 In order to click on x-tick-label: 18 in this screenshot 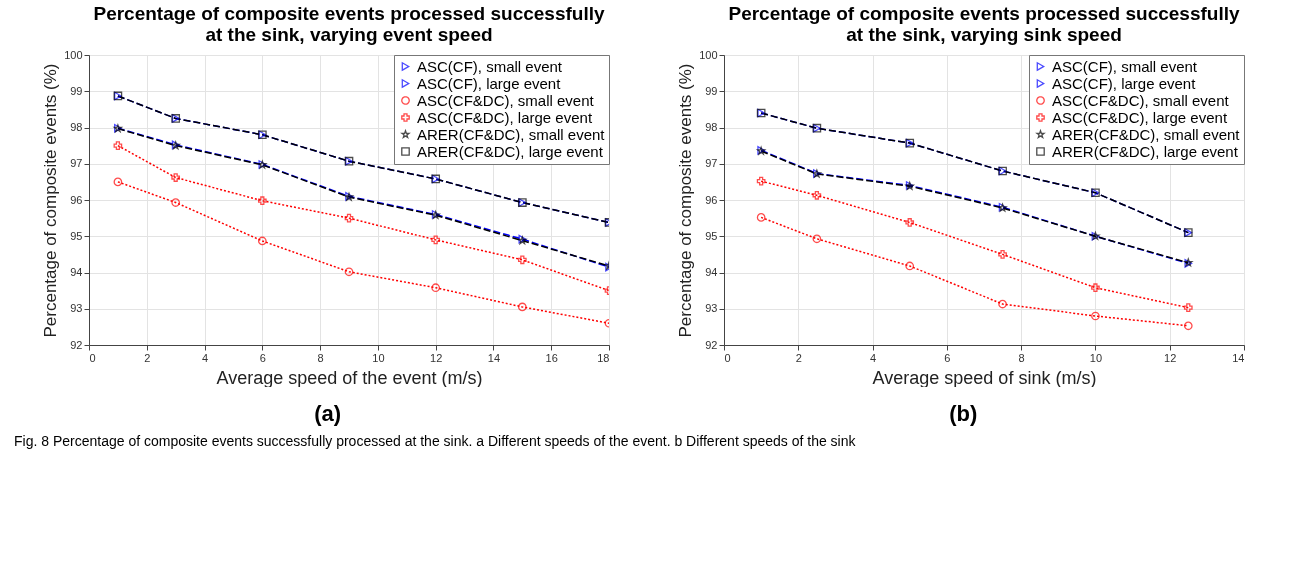, I will do `click(603, 357)`.